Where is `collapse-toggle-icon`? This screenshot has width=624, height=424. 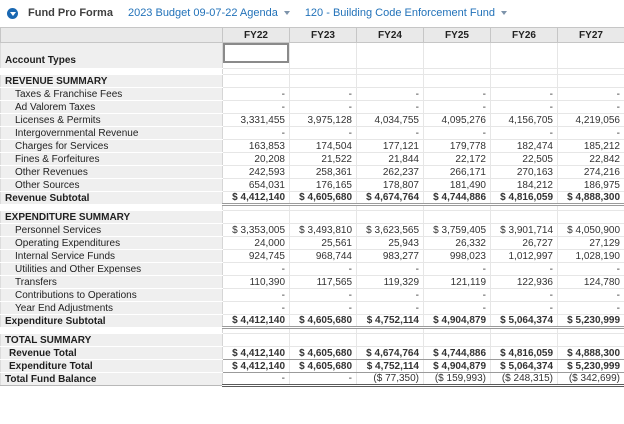 collapse-toggle-icon is located at coordinates (12, 13).